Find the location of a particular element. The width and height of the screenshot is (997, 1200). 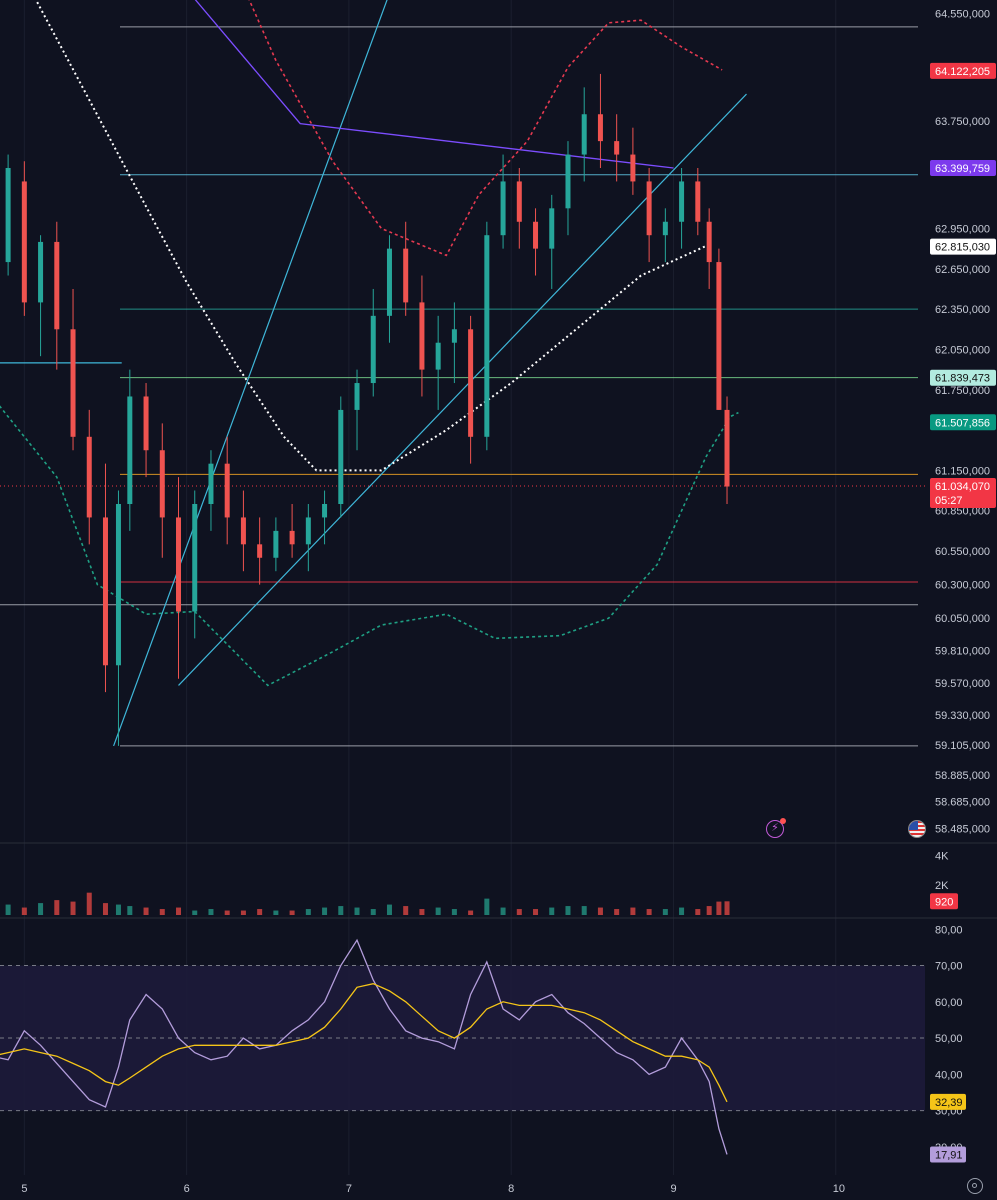

price-axis-label: 62.650,000 is located at coordinates (962, 270).